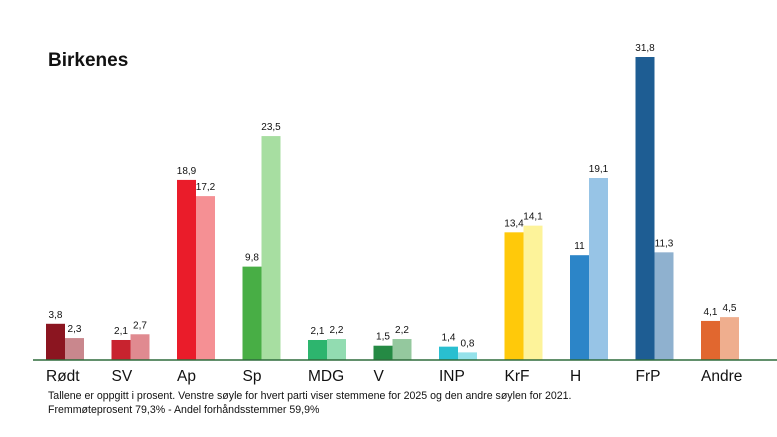 This screenshot has width=777, height=437. Describe the element at coordinates (599, 169) in the screenshot. I see `value-label-h-2021: 19,1` at that location.